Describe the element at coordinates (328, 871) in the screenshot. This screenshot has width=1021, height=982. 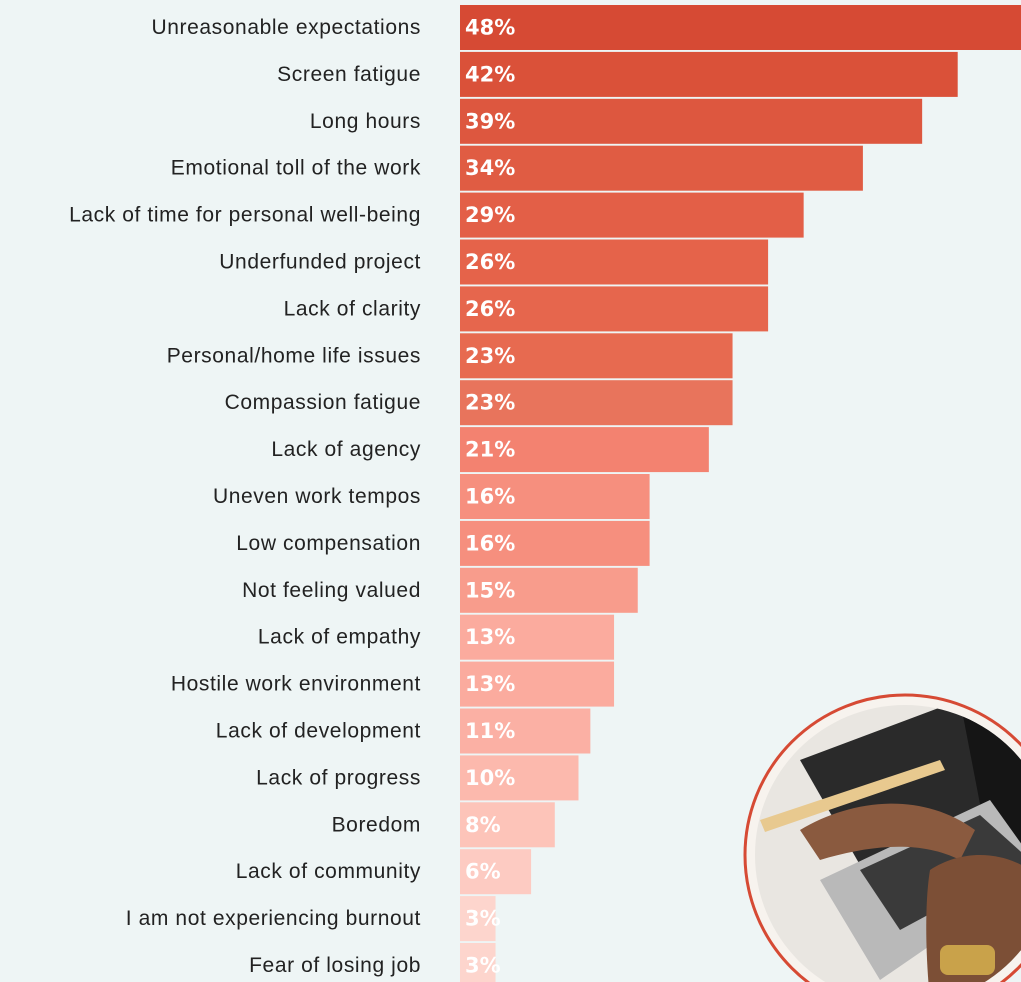
I see `category-label: Lack of community` at that location.